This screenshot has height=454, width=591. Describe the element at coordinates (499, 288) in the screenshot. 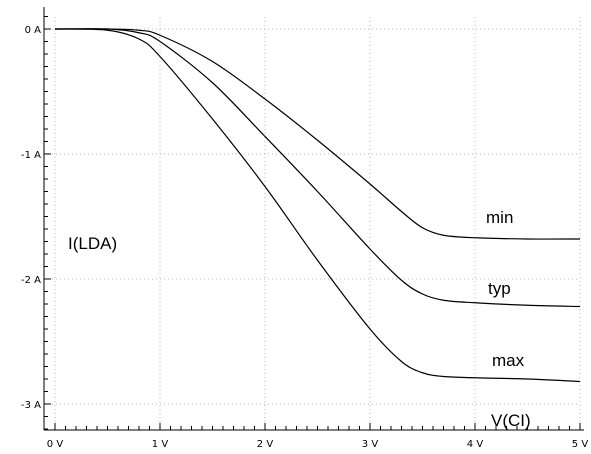

I see `series-label-typ: typ` at that location.